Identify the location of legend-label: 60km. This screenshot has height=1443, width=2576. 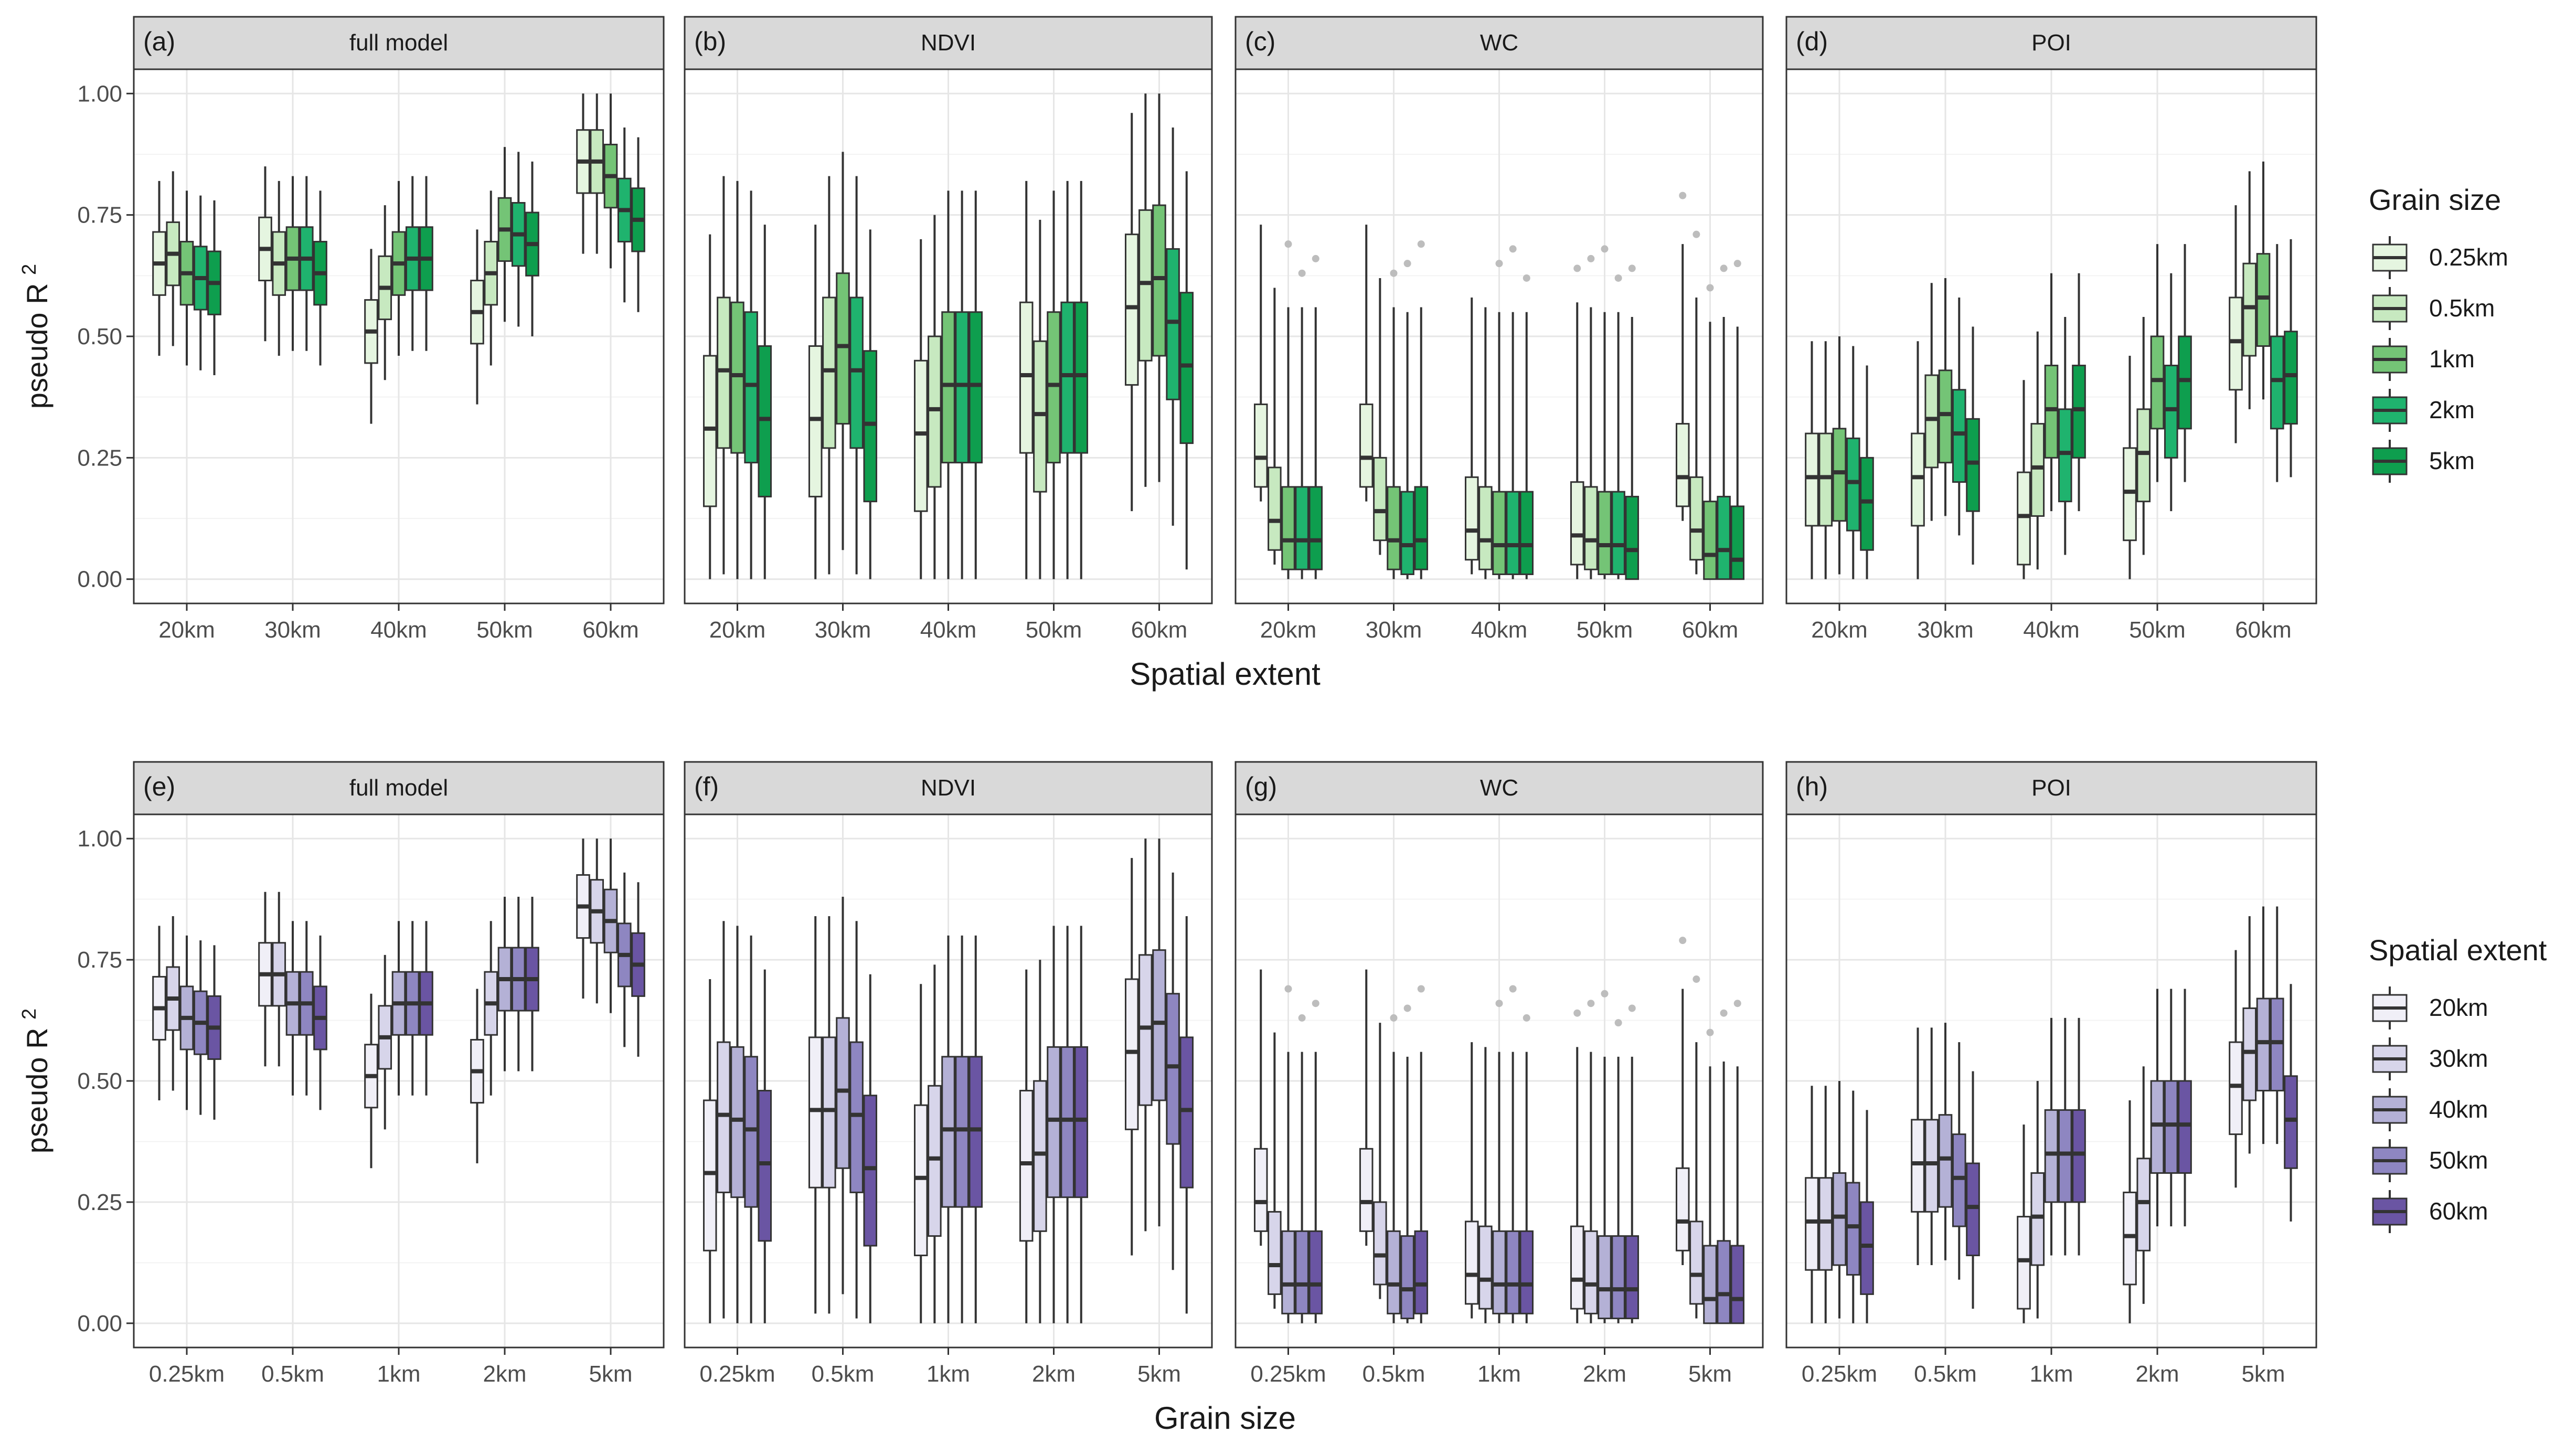
(2458, 1211).